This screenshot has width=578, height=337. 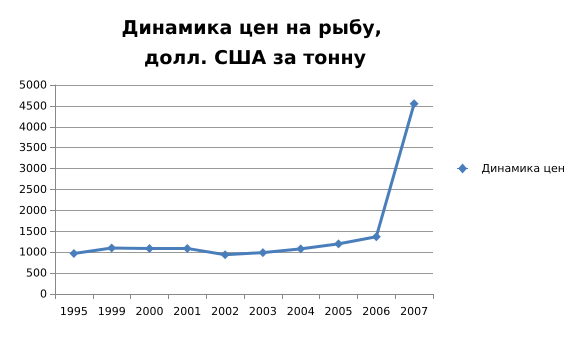 I want to click on x-tick-label: 2006, so click(x=376, y=311).